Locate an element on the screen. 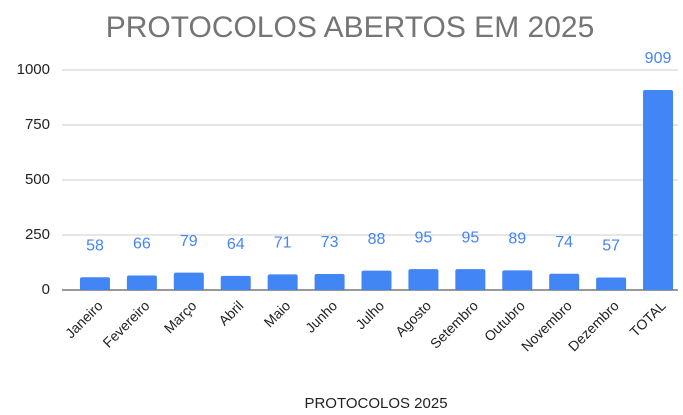 This screenshot has width=683, height=415. x-tick-label: Março is located at coordinates (180, 316).